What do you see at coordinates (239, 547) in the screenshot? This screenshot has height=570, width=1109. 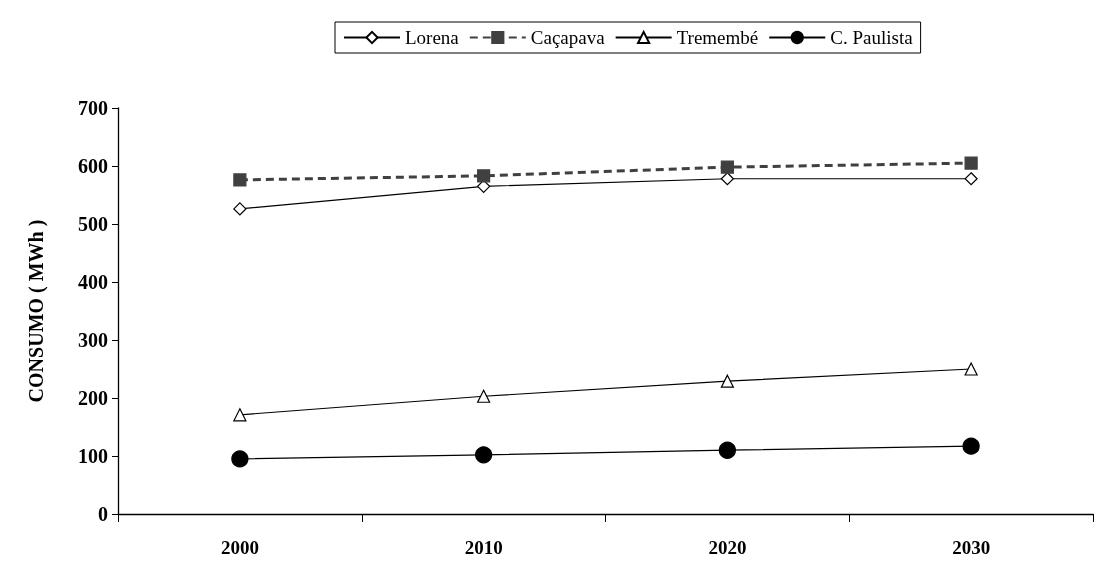 I see `x-tick-label: 2000` at bounding box center [239, 547].